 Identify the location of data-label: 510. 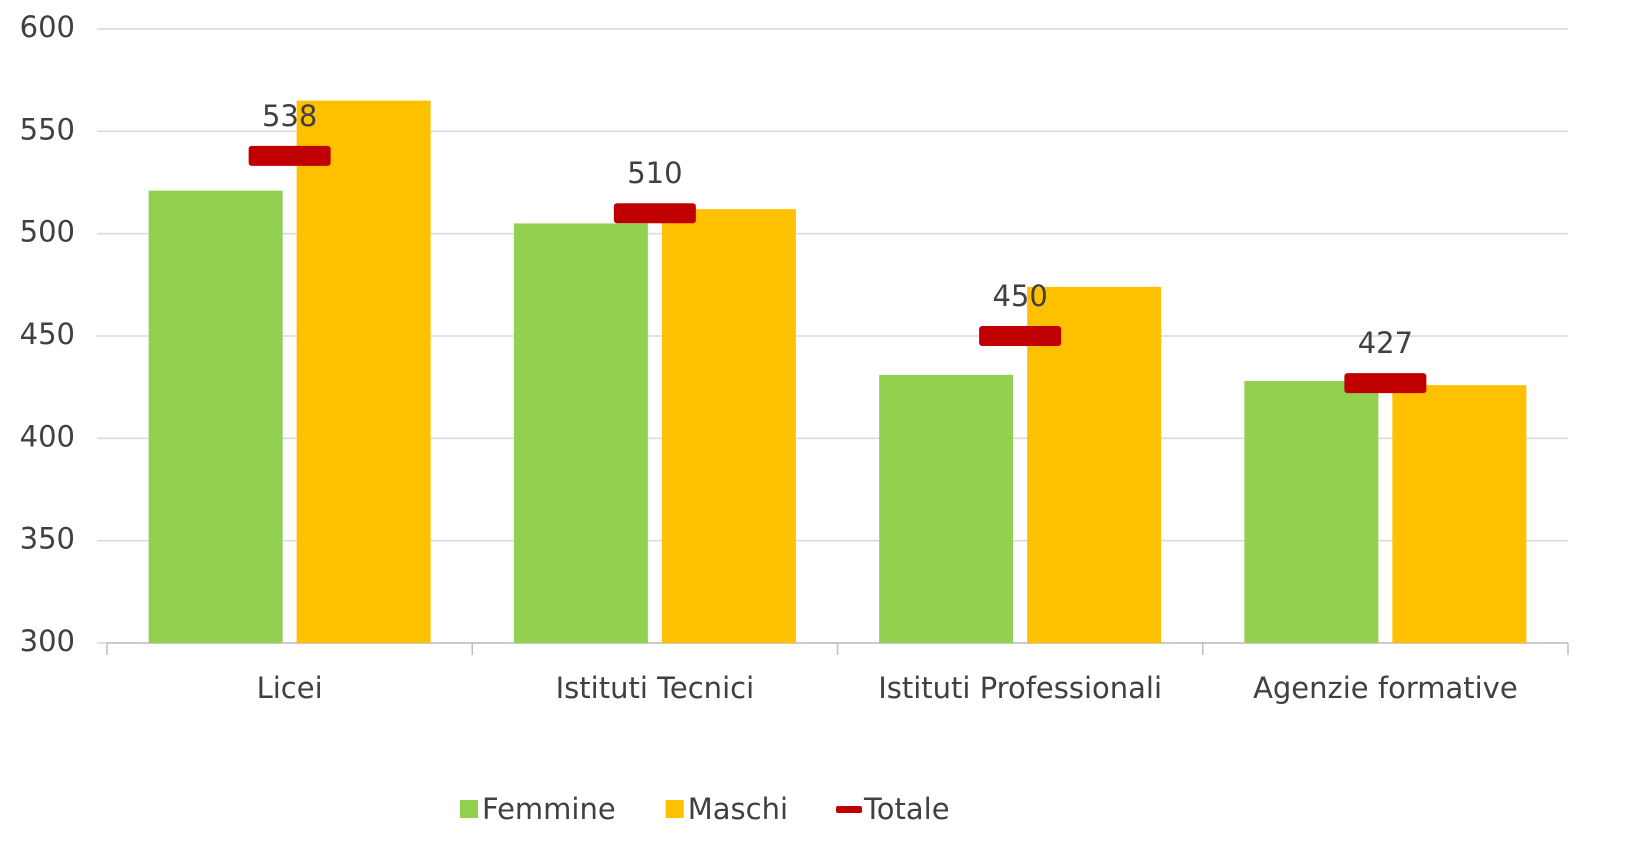
(654, 173).